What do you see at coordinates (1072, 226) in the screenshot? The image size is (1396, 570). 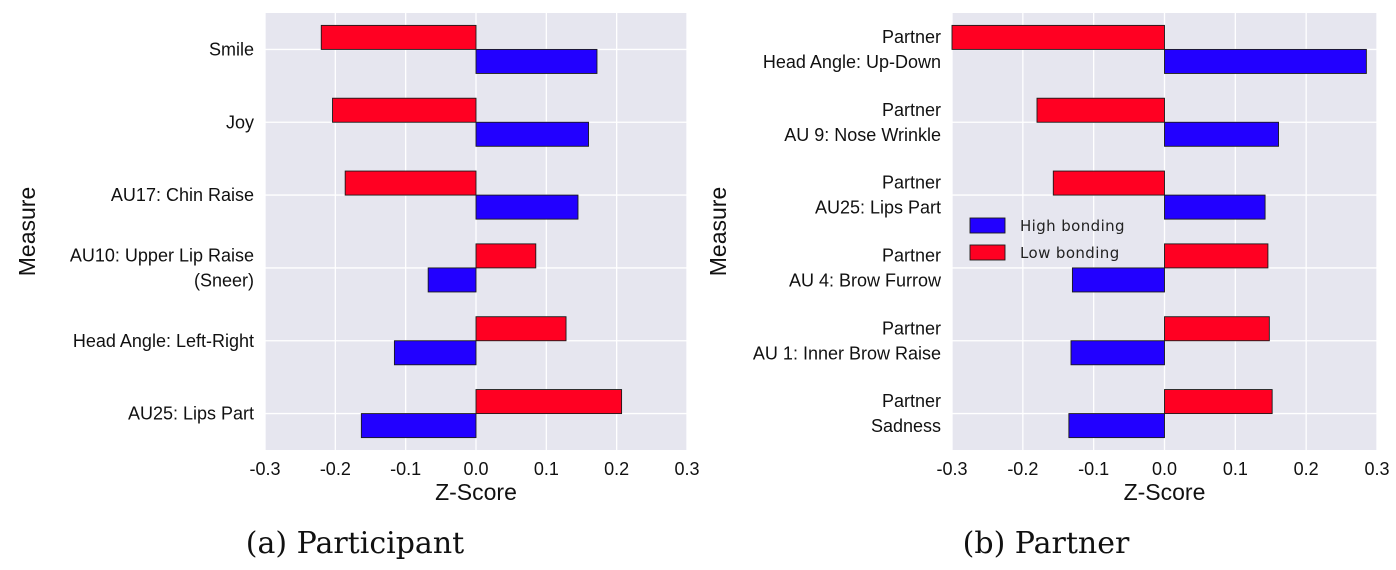 I see `legend-label-high-bonding: High bonding` at bounding box center [1072, 226].